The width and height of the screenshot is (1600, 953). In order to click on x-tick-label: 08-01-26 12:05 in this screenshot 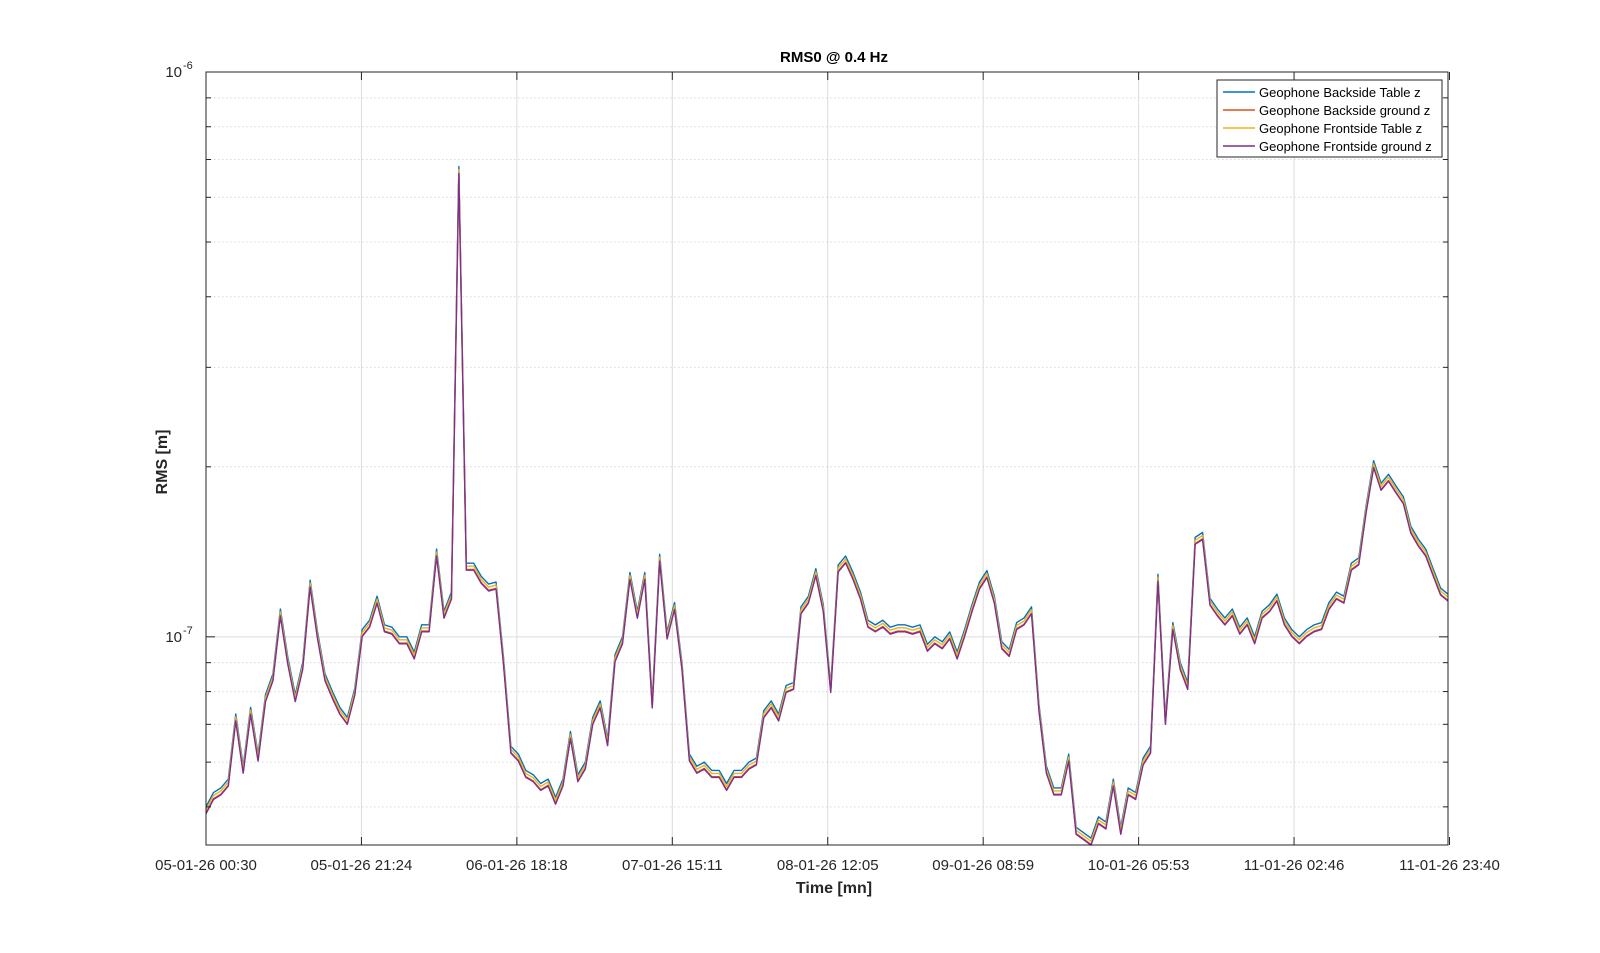, I will do `click(828, 865)`.